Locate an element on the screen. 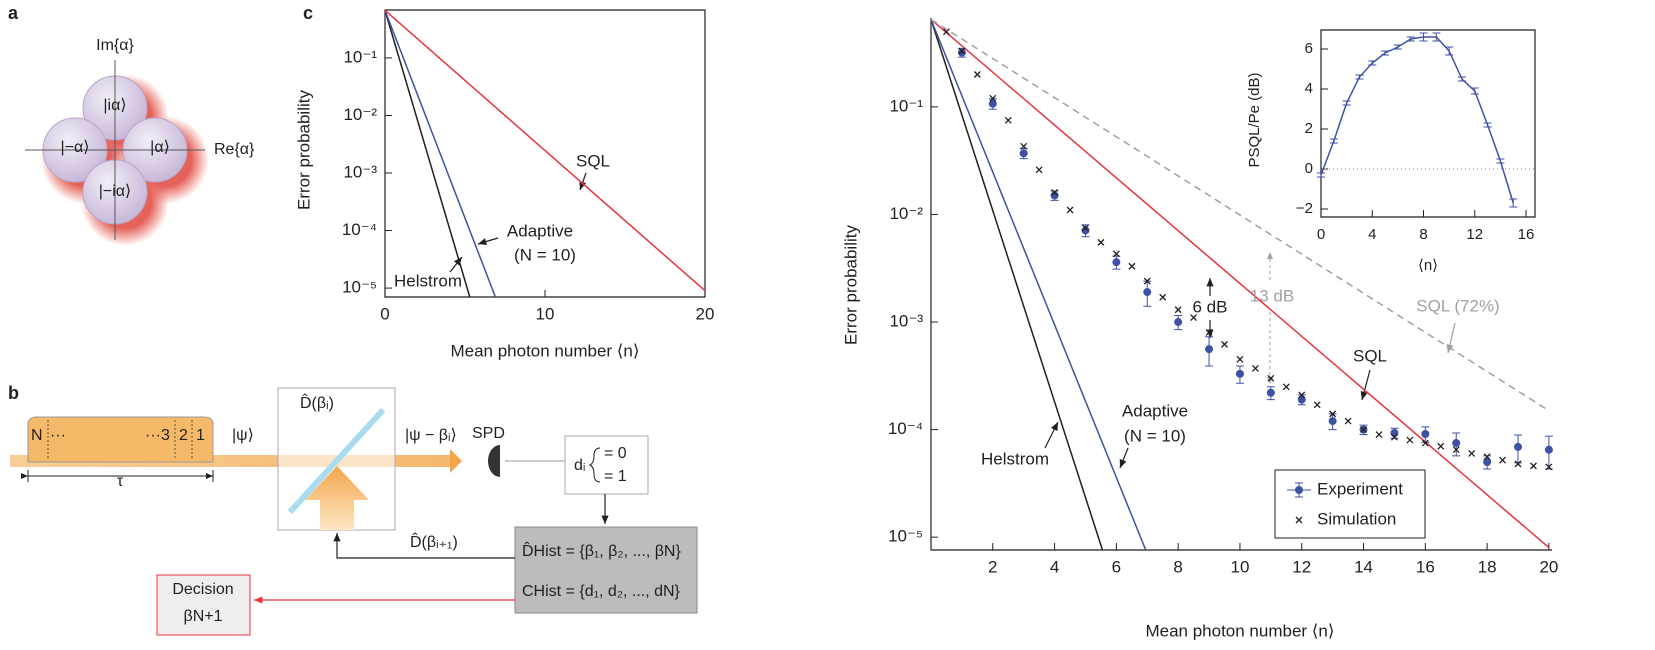 The width and height of the screenshot is (1655, 650). feedback-arrow is located at coordinates (424, 546).